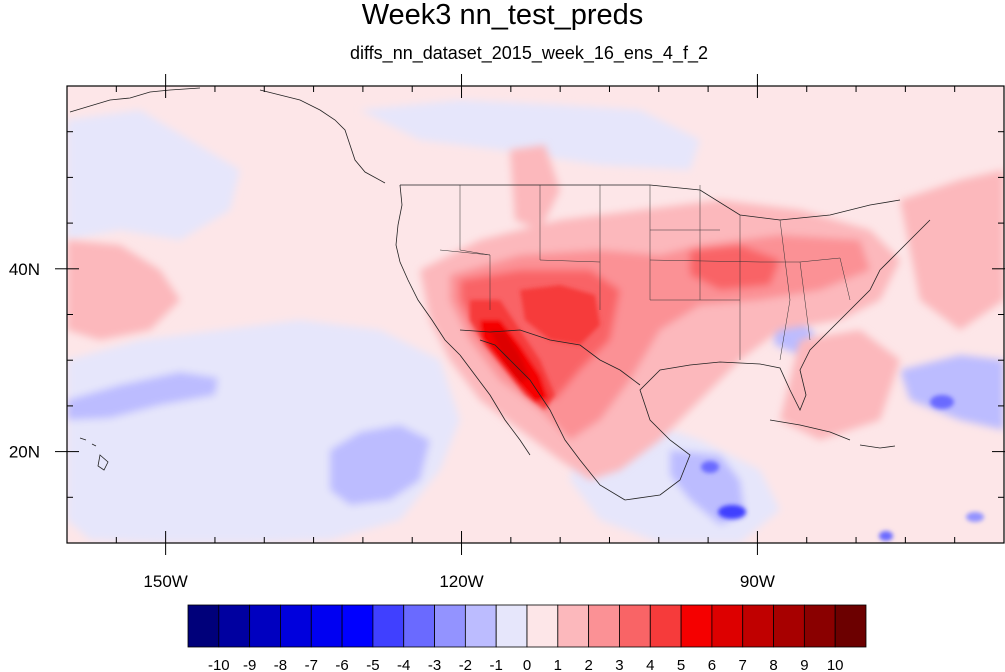 The width and height of the screenshot is (1005, 672). What do you see at coordinates (842, 468) in the screenshot?
I see `strong-negative-spots` at bounding box center [842, 468].